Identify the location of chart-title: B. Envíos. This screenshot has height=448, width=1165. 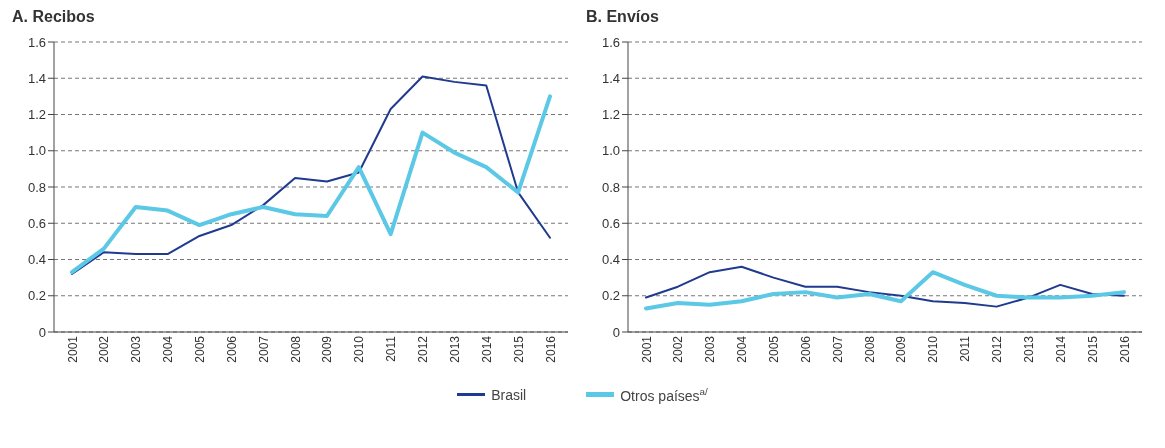
(622, 17).